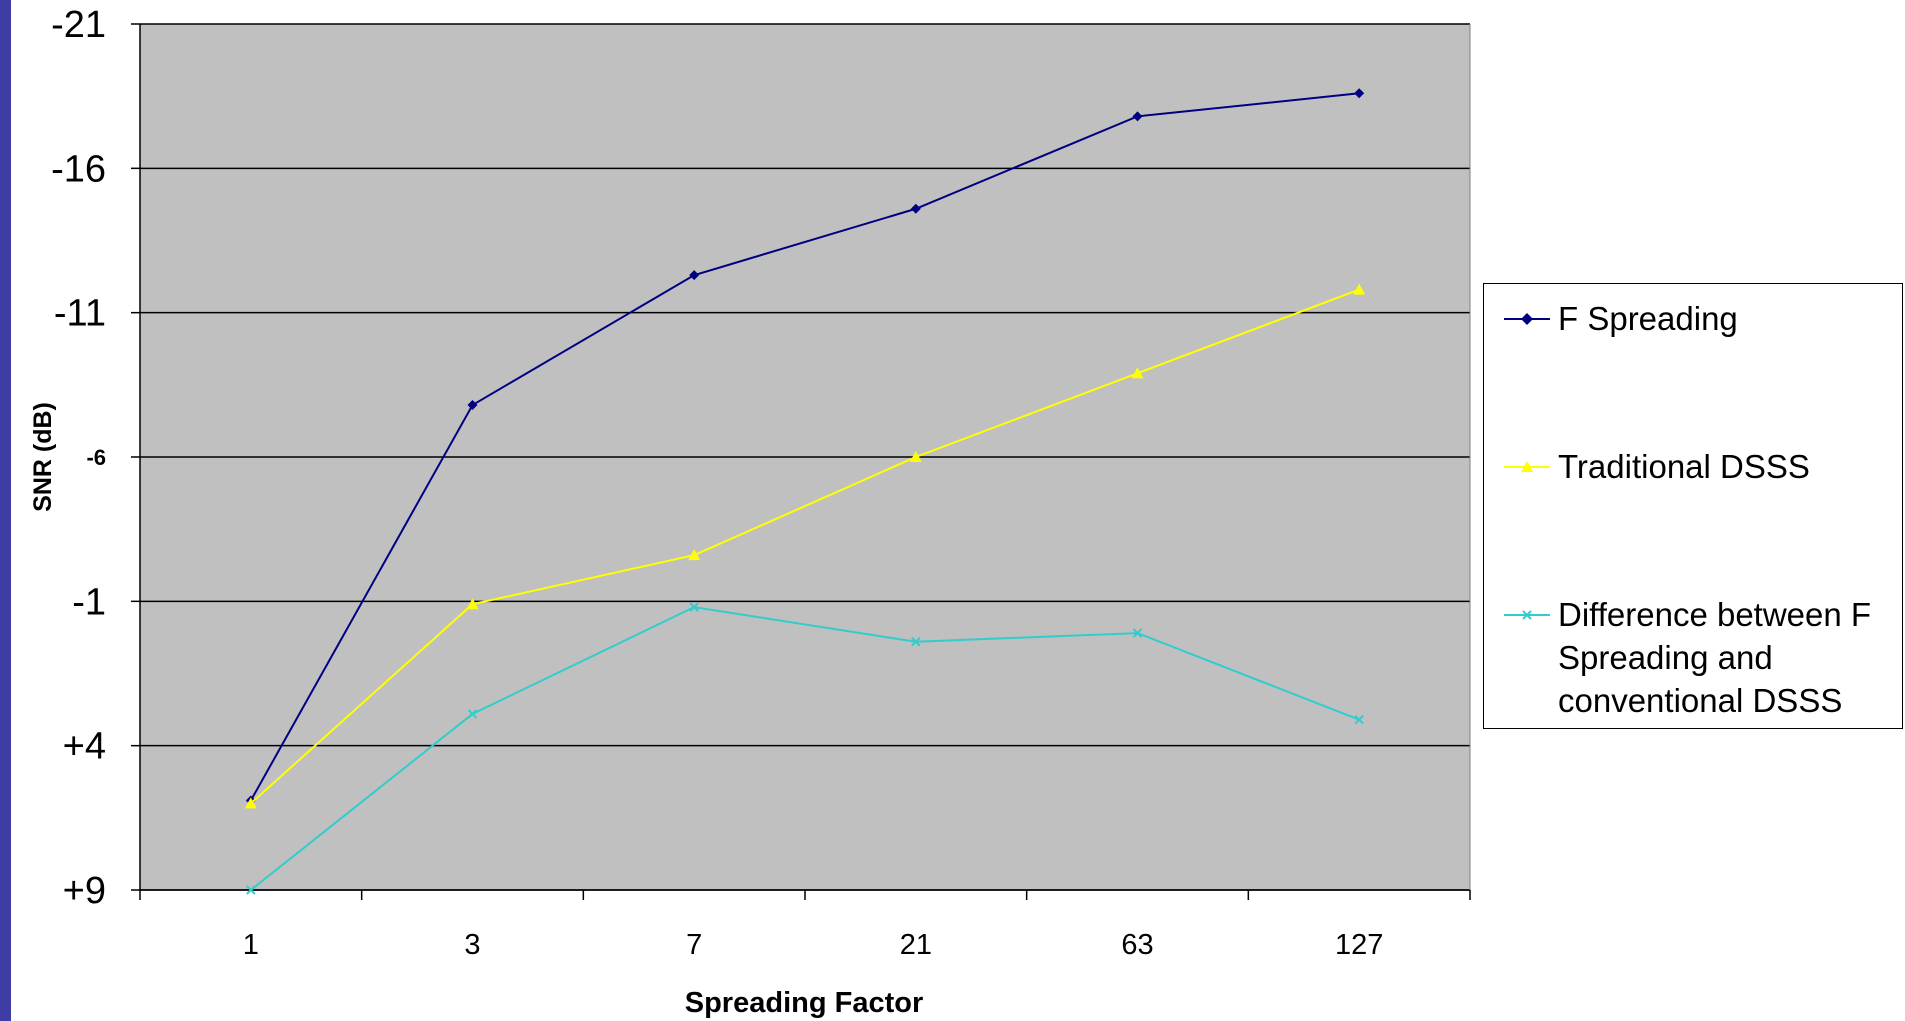 The image size is (1905, 1021). I want to click on x-tick-labels: 1 3 7 21 63 127, so click(813, 945).